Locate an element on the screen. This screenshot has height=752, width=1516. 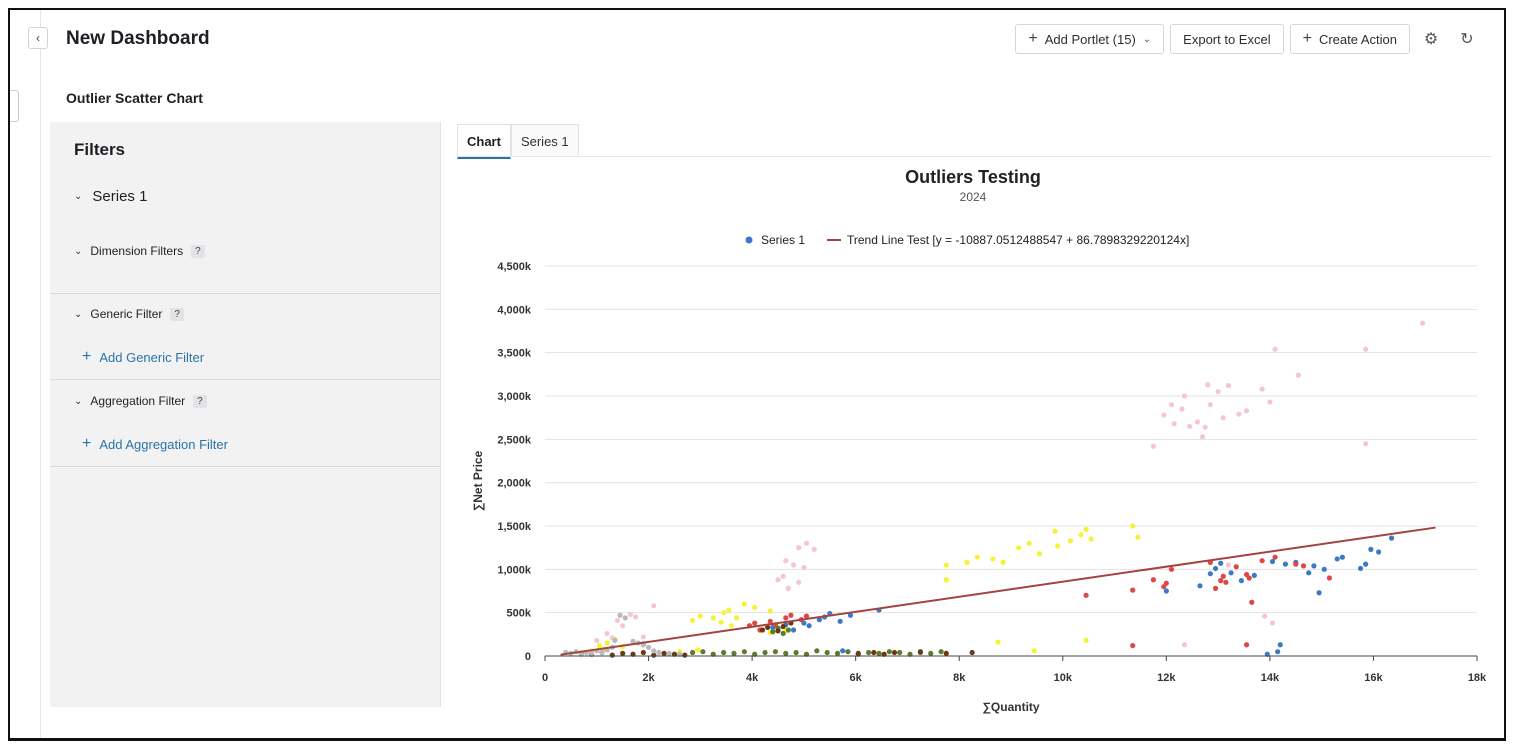
series-toggle: ⌄ Series 1 is located at coordinates (110, 196).